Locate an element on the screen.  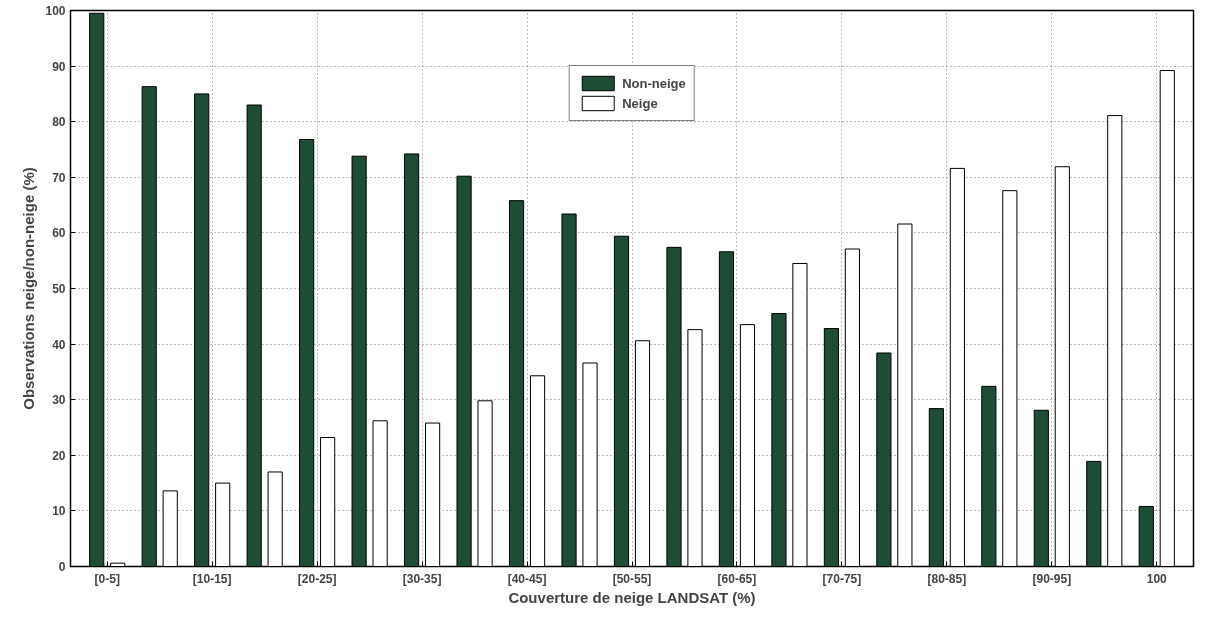
y-tick-label: 10 is located at coordinates (59, 511).